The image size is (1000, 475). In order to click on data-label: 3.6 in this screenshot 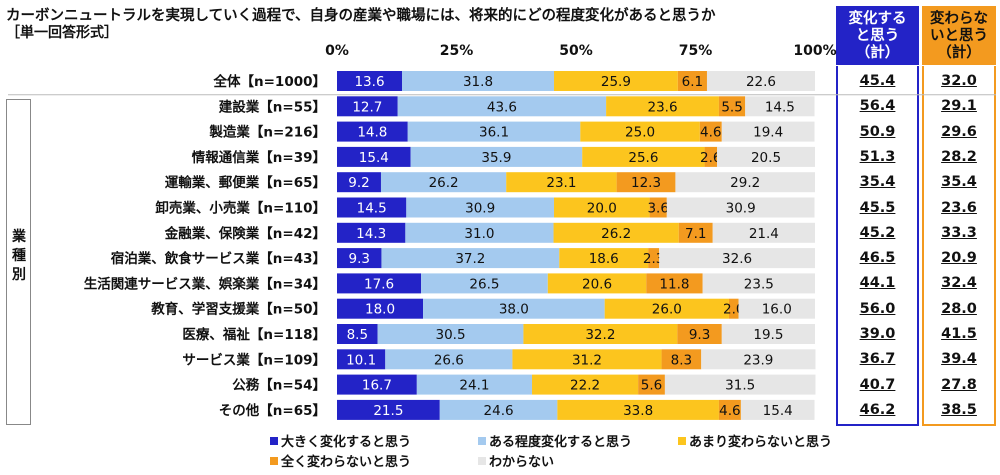, I will do `click(657, 209)`.